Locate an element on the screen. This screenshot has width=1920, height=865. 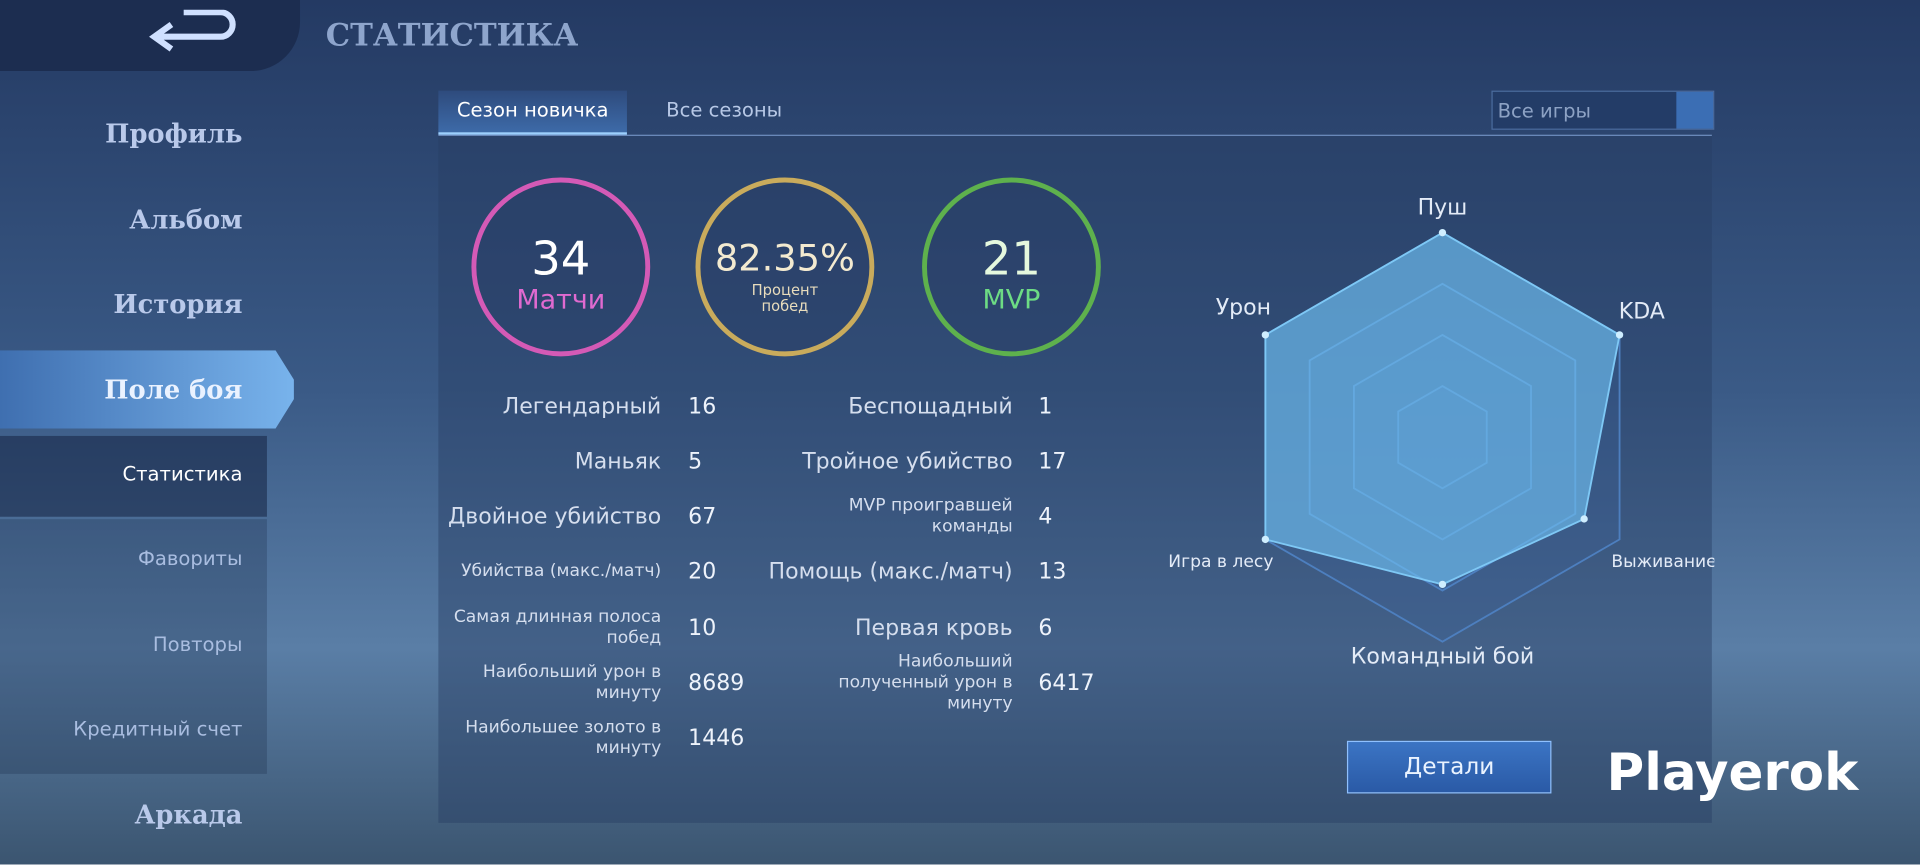
stat-label: Наибольший урон в минуту is located at coordinates (572, 682).